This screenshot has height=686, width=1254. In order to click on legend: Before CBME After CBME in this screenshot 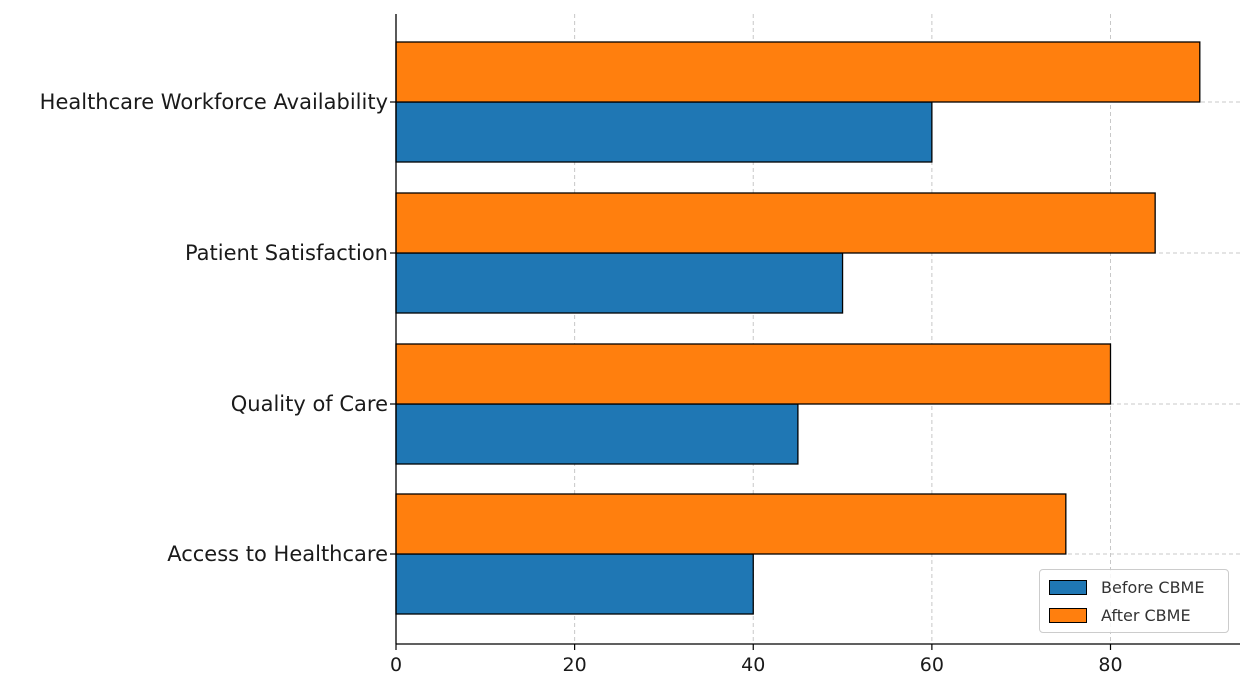, I will do `click(1134, 601)`.